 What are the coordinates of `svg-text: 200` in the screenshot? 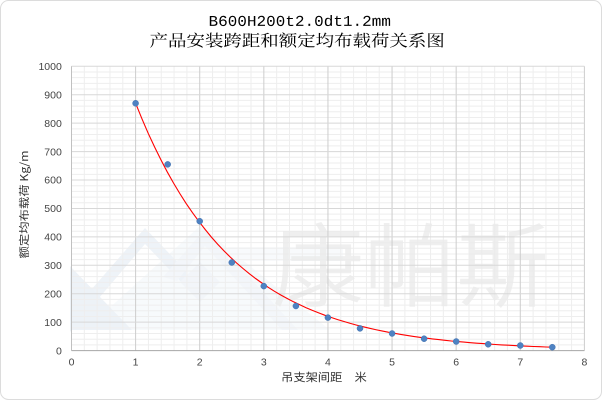 It's located at (53, 294).